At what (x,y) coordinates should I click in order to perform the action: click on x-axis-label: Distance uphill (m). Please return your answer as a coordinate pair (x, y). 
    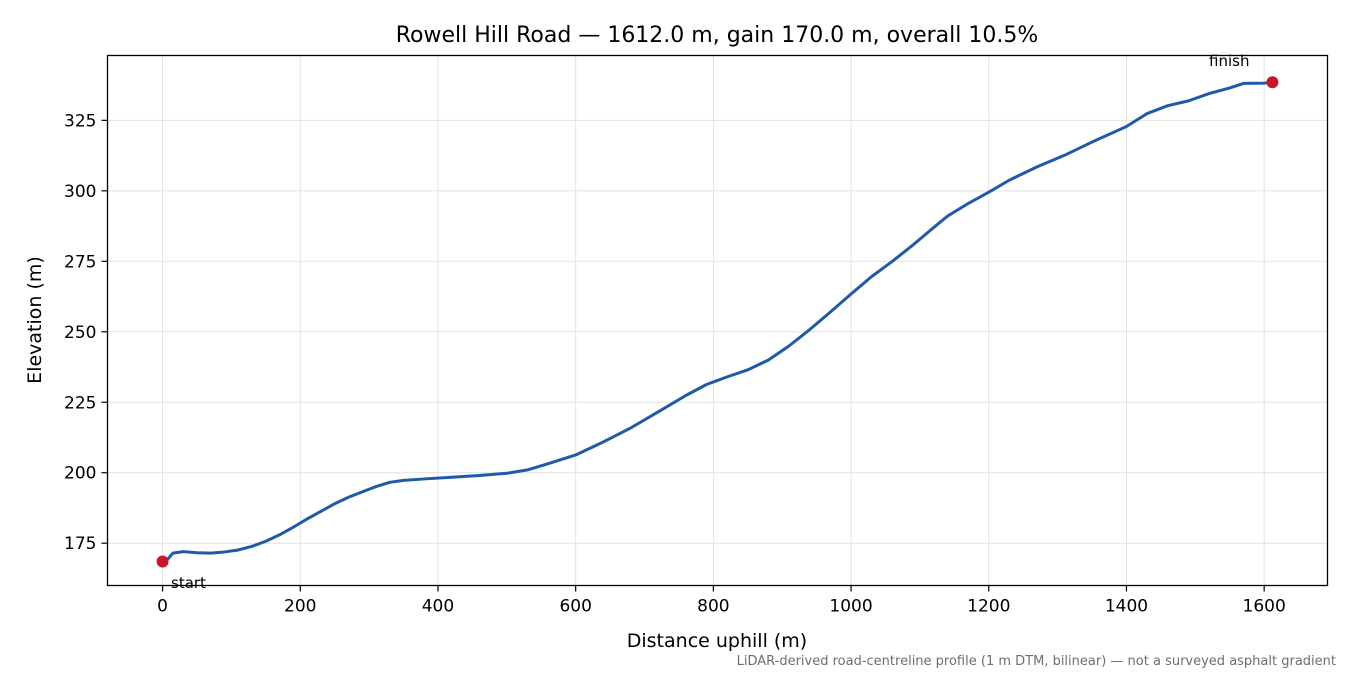
    Looking at the image, I should click on (717, 641).